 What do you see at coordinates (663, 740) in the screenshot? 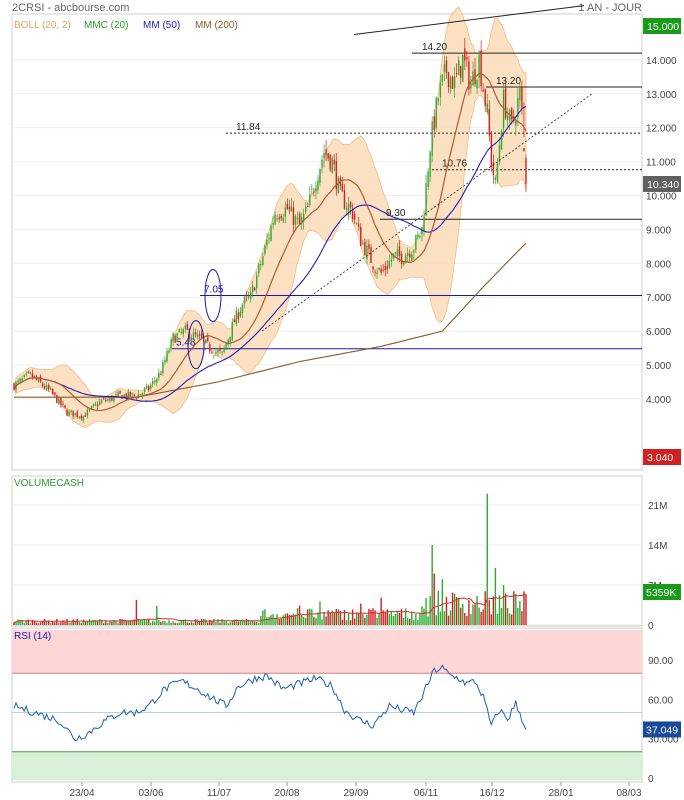
I see `rsi-tick: 30.000` at bounding box center [663, 740].